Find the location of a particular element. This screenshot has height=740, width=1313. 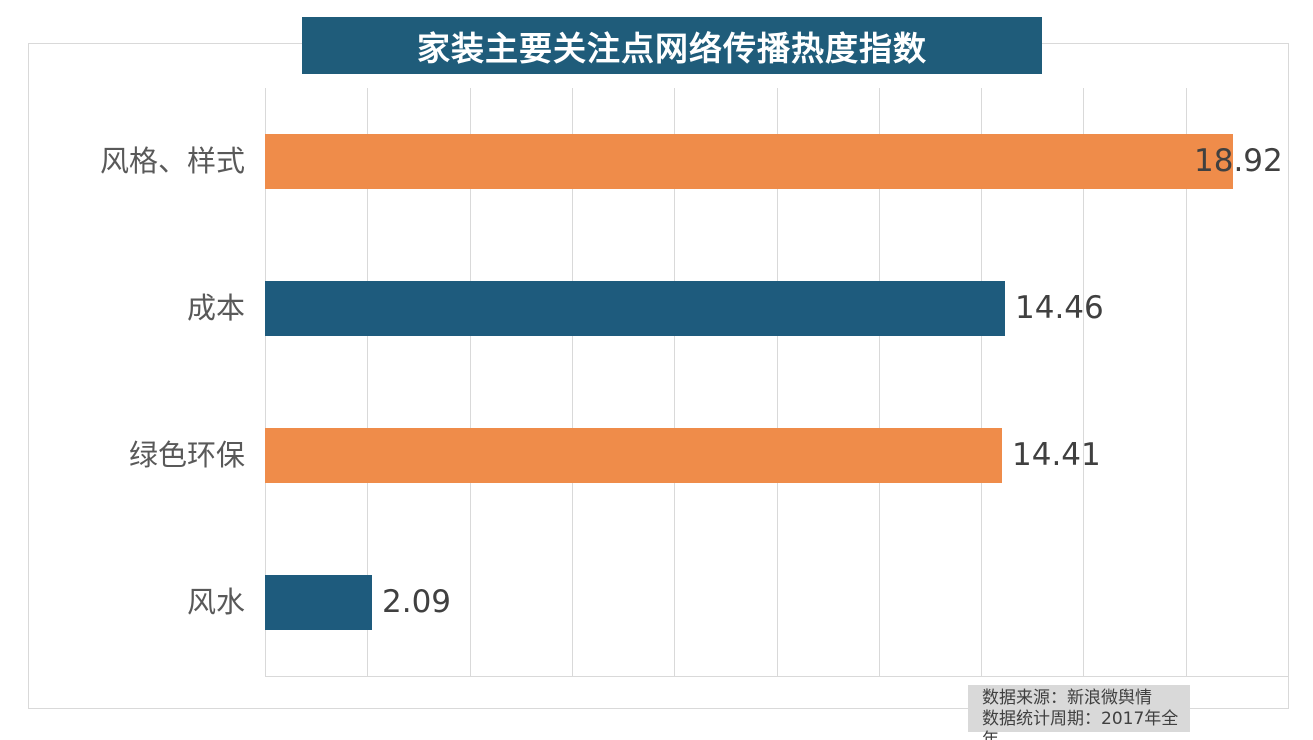

value-label: 14.41 is located at coordinates (1056, 455).